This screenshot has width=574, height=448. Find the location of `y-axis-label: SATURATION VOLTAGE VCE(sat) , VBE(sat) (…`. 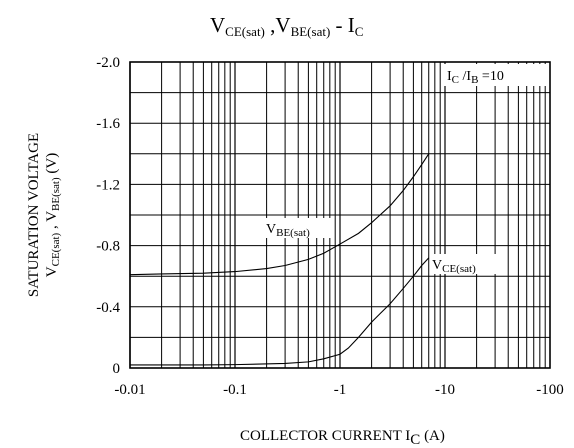

y-axis-label: SATURATION VOLTAGE VCE(sat) , VBE(sat) (… is located at coordinates (44, 215).